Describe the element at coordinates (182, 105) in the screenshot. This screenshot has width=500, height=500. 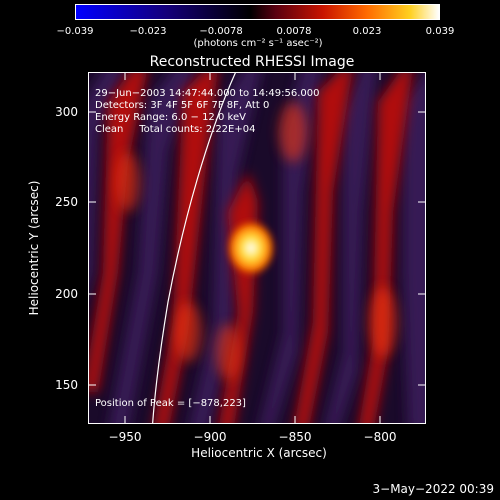
I see `detectors-label: Detectors: 3F 4F 5F 6F 7F 8F, Att 0` at that location.